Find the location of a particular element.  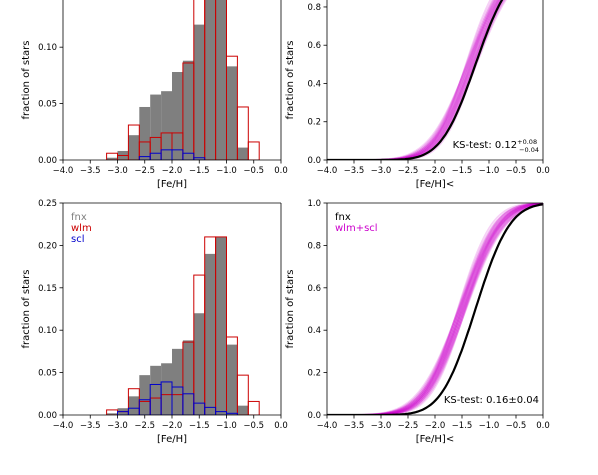

legend-entry-wlm: wlm is located at coordinates (81, 228).